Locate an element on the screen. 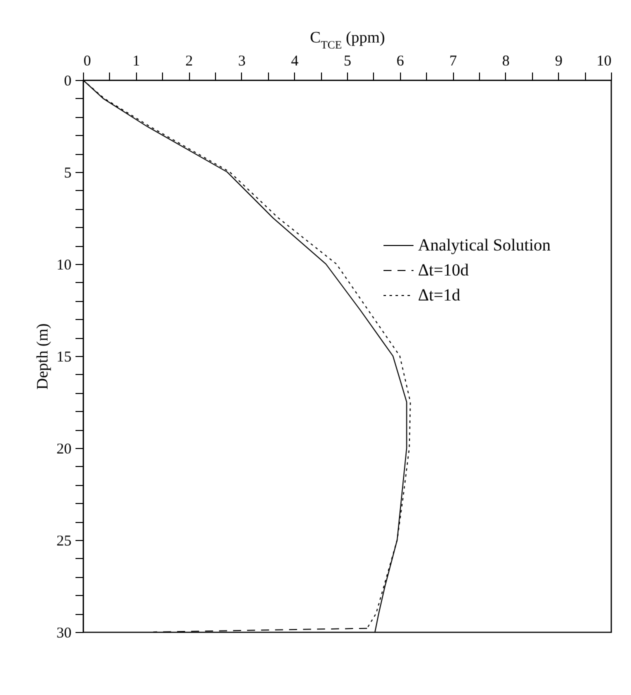 The height and width of the screenshot is (695, 631). x-tick-label: 7 is located at coordinates (453, 62).